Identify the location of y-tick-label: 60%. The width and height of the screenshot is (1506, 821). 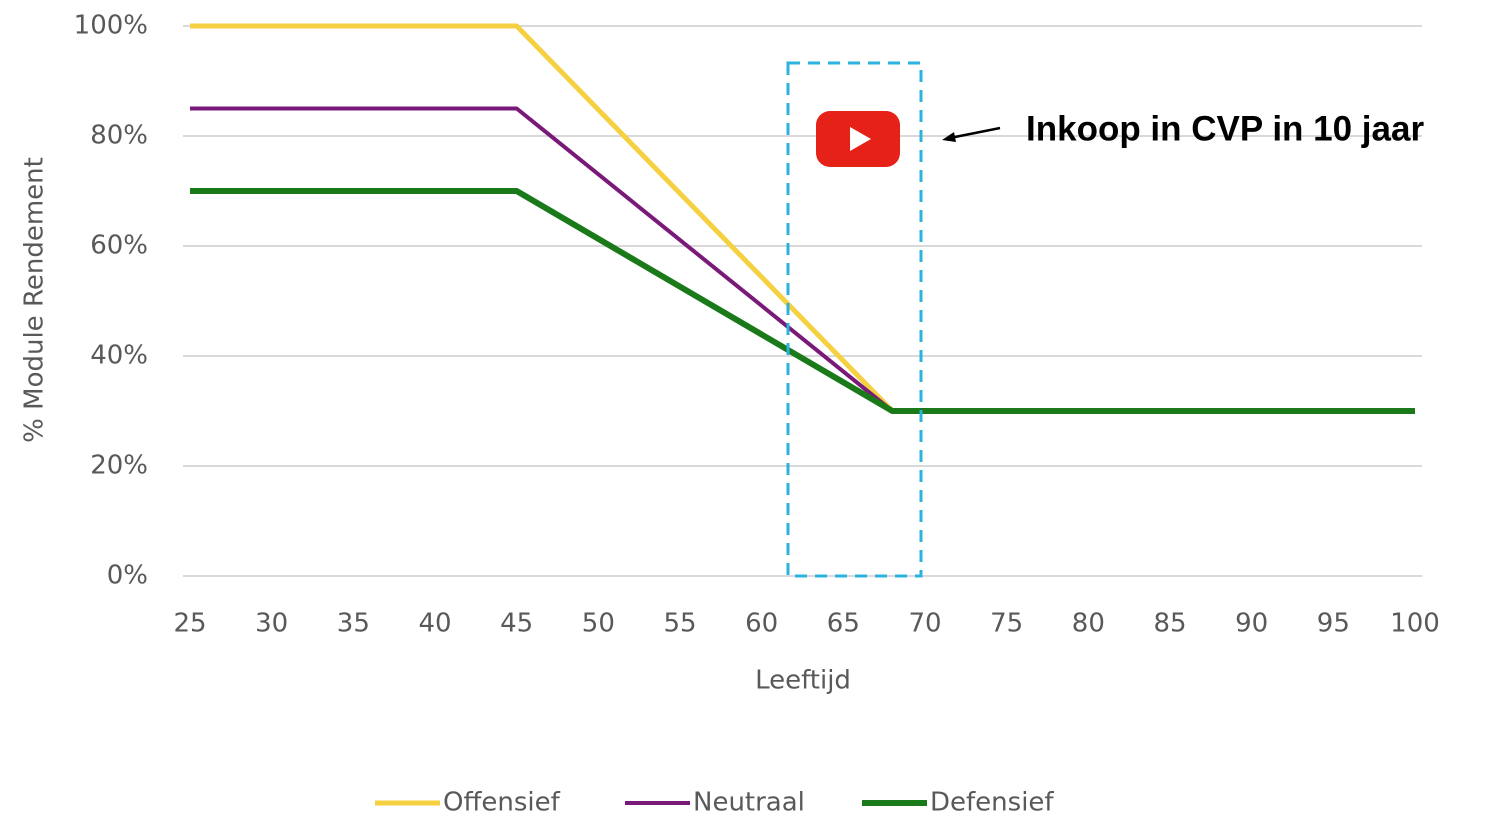
(119, 246).